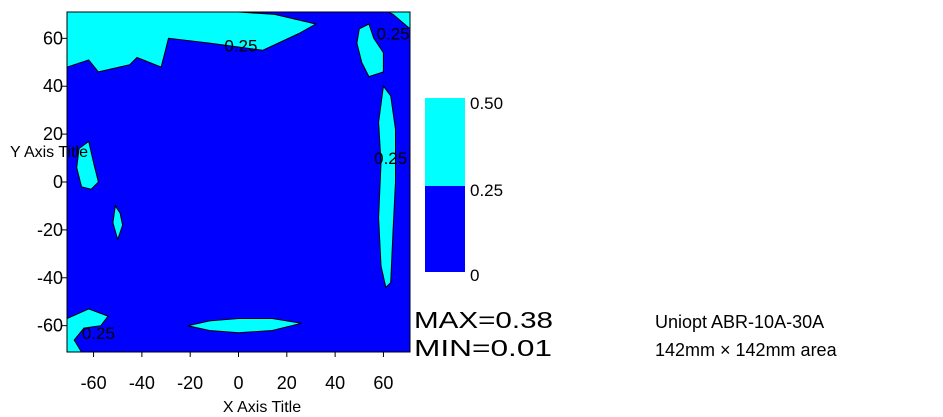 This screenshot has width=943, height=417. What do you see at coordinates (58, 182) in the screenshot?
I see `y-tick-label: 0` at bounding box center [58, 182].